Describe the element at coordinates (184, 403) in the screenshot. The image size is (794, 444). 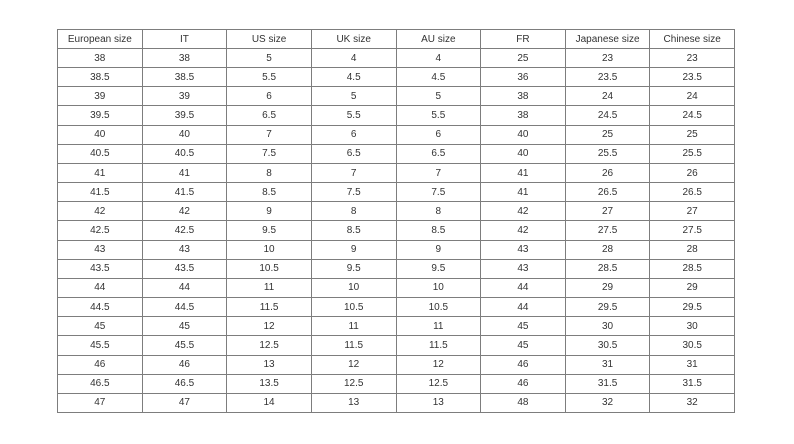
I see `table-cell: 47` at that location.